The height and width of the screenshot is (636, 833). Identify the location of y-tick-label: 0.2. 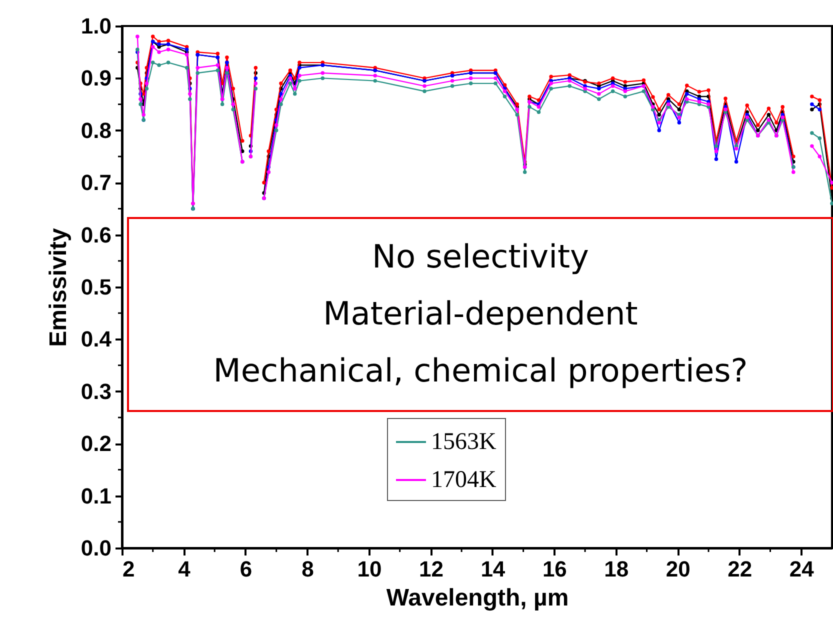
(96, 443).